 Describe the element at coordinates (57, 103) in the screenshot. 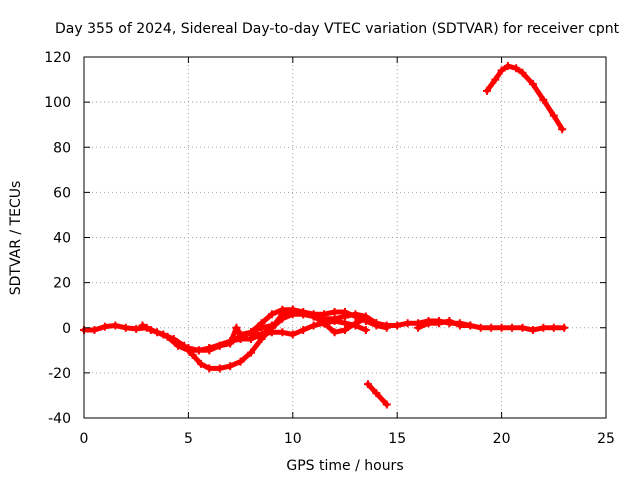

I see `y-tick-label: 100` at that location.